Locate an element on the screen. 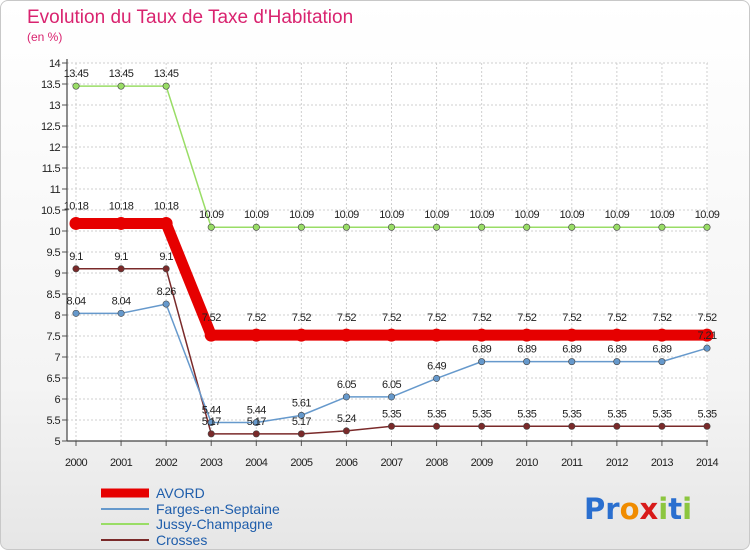  brand-letter: r is located at coordinates (612, 509).